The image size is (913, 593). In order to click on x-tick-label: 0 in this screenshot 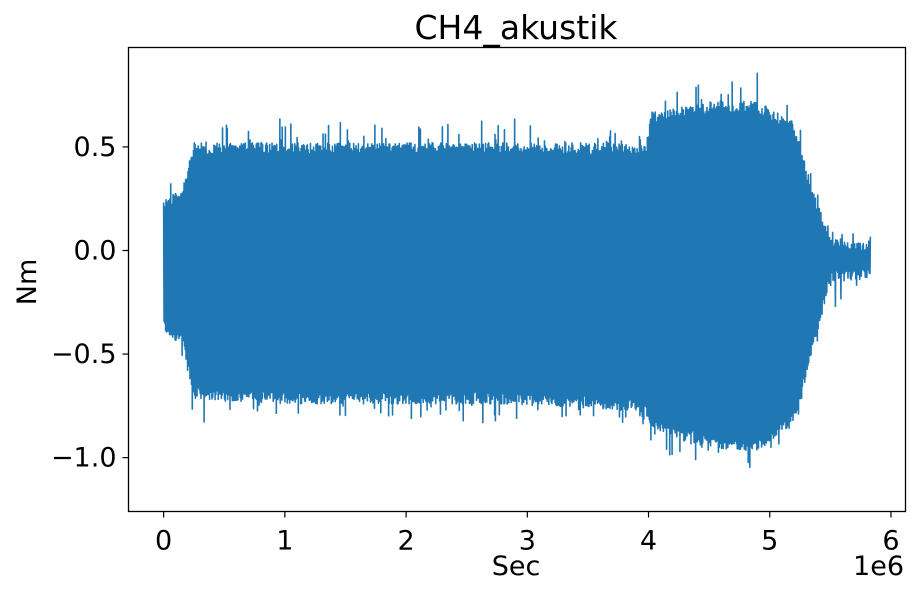, I will do `click(163, 541)`.